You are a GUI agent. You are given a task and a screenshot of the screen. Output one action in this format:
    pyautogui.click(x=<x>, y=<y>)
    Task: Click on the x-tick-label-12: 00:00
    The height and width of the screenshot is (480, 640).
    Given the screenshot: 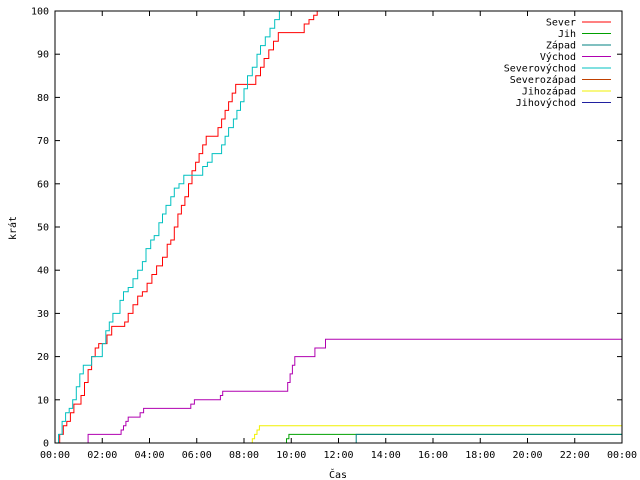 What is the action you would take?
    pyautogui.click(x=622, y=455)
    